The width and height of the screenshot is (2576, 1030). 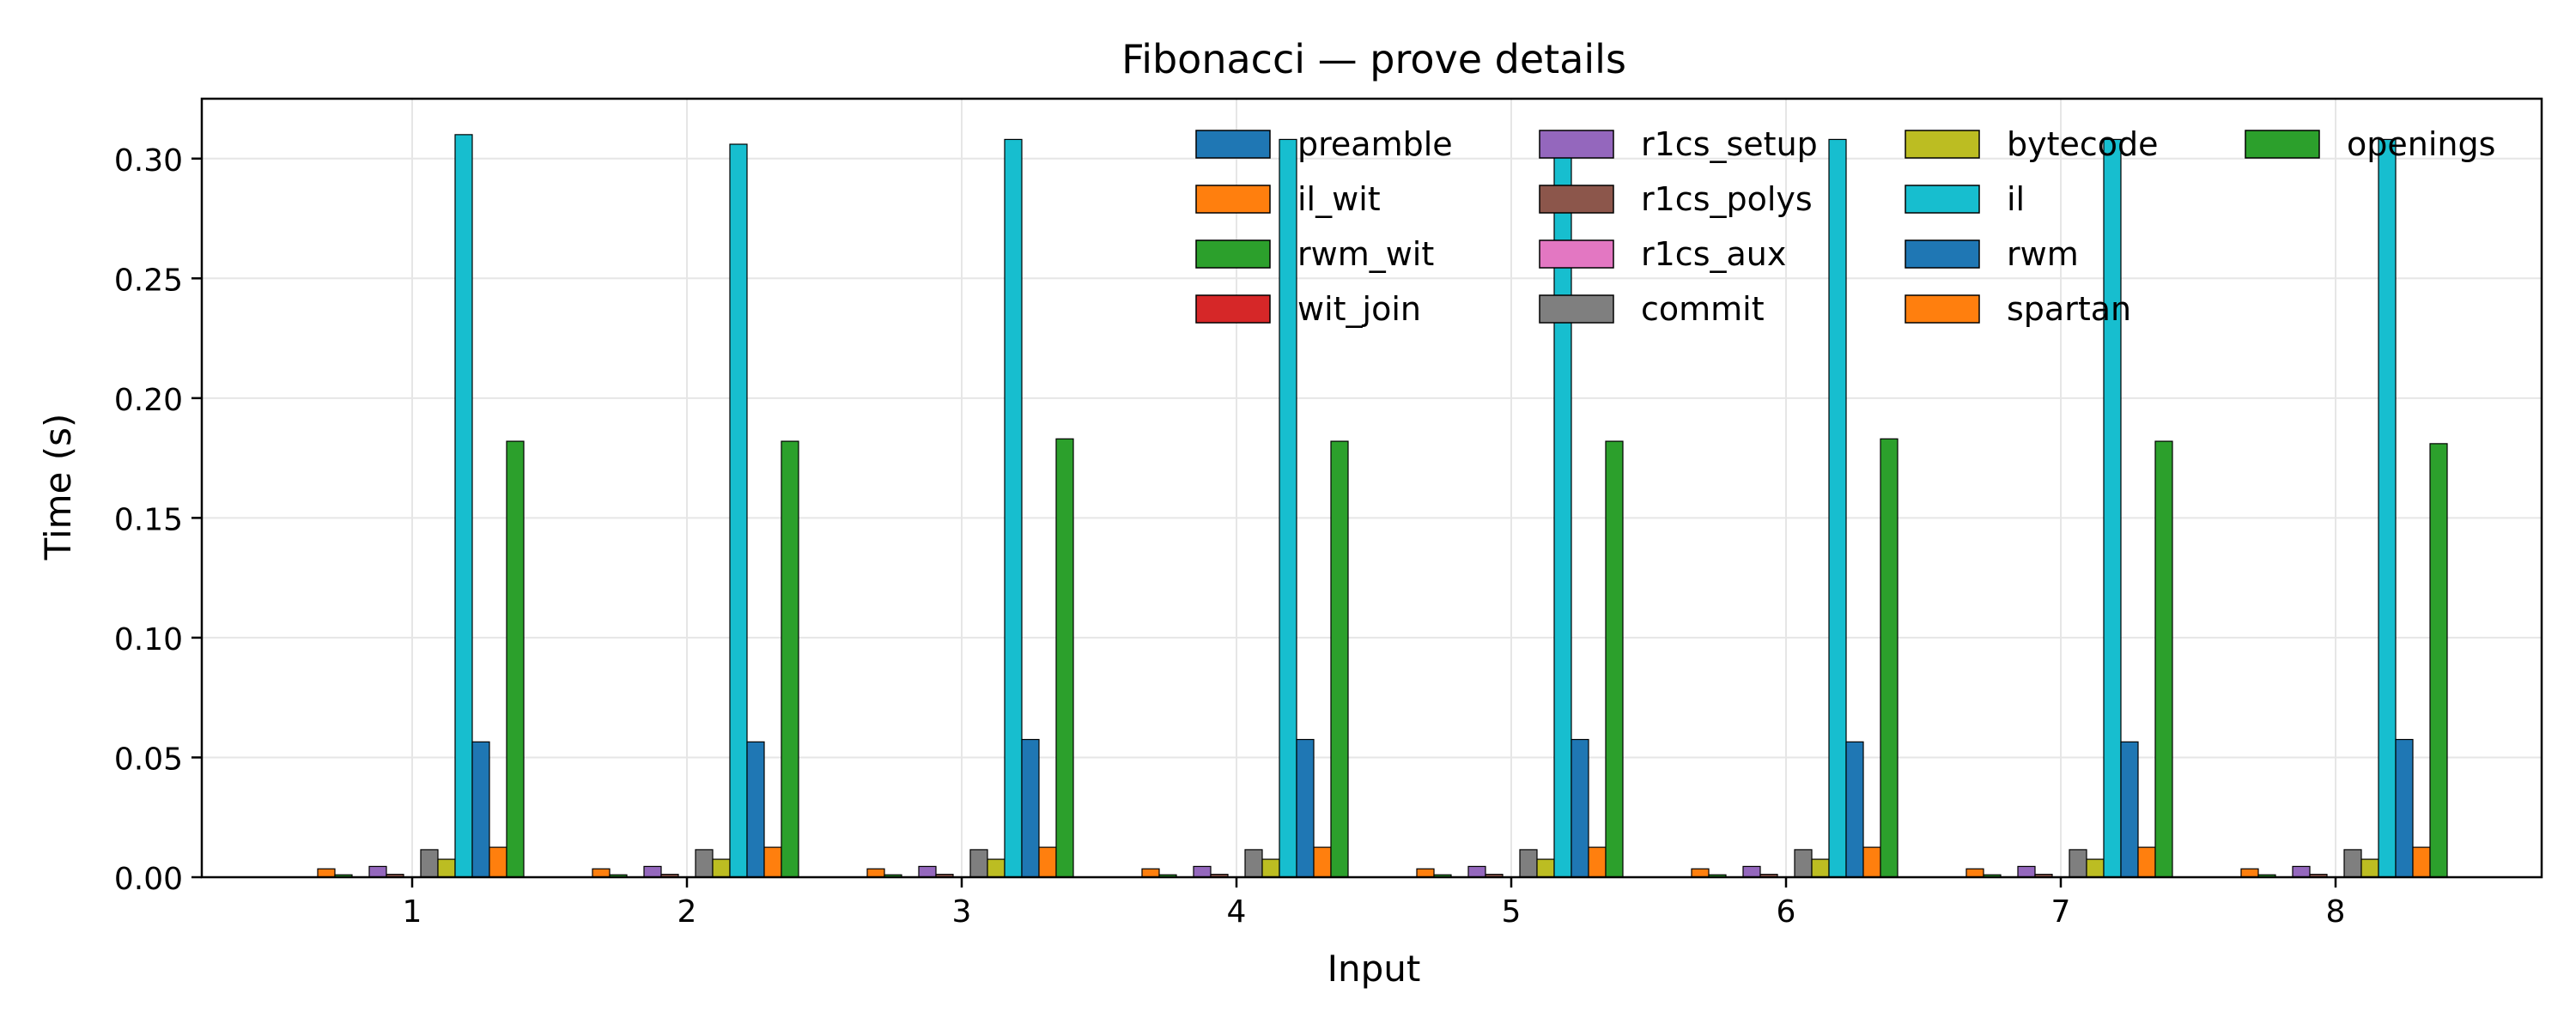 What do you see at coordinates (148, 161) in the screenshot?
I see `y-tick-label: 0.30` at bounding box center [148, 161].